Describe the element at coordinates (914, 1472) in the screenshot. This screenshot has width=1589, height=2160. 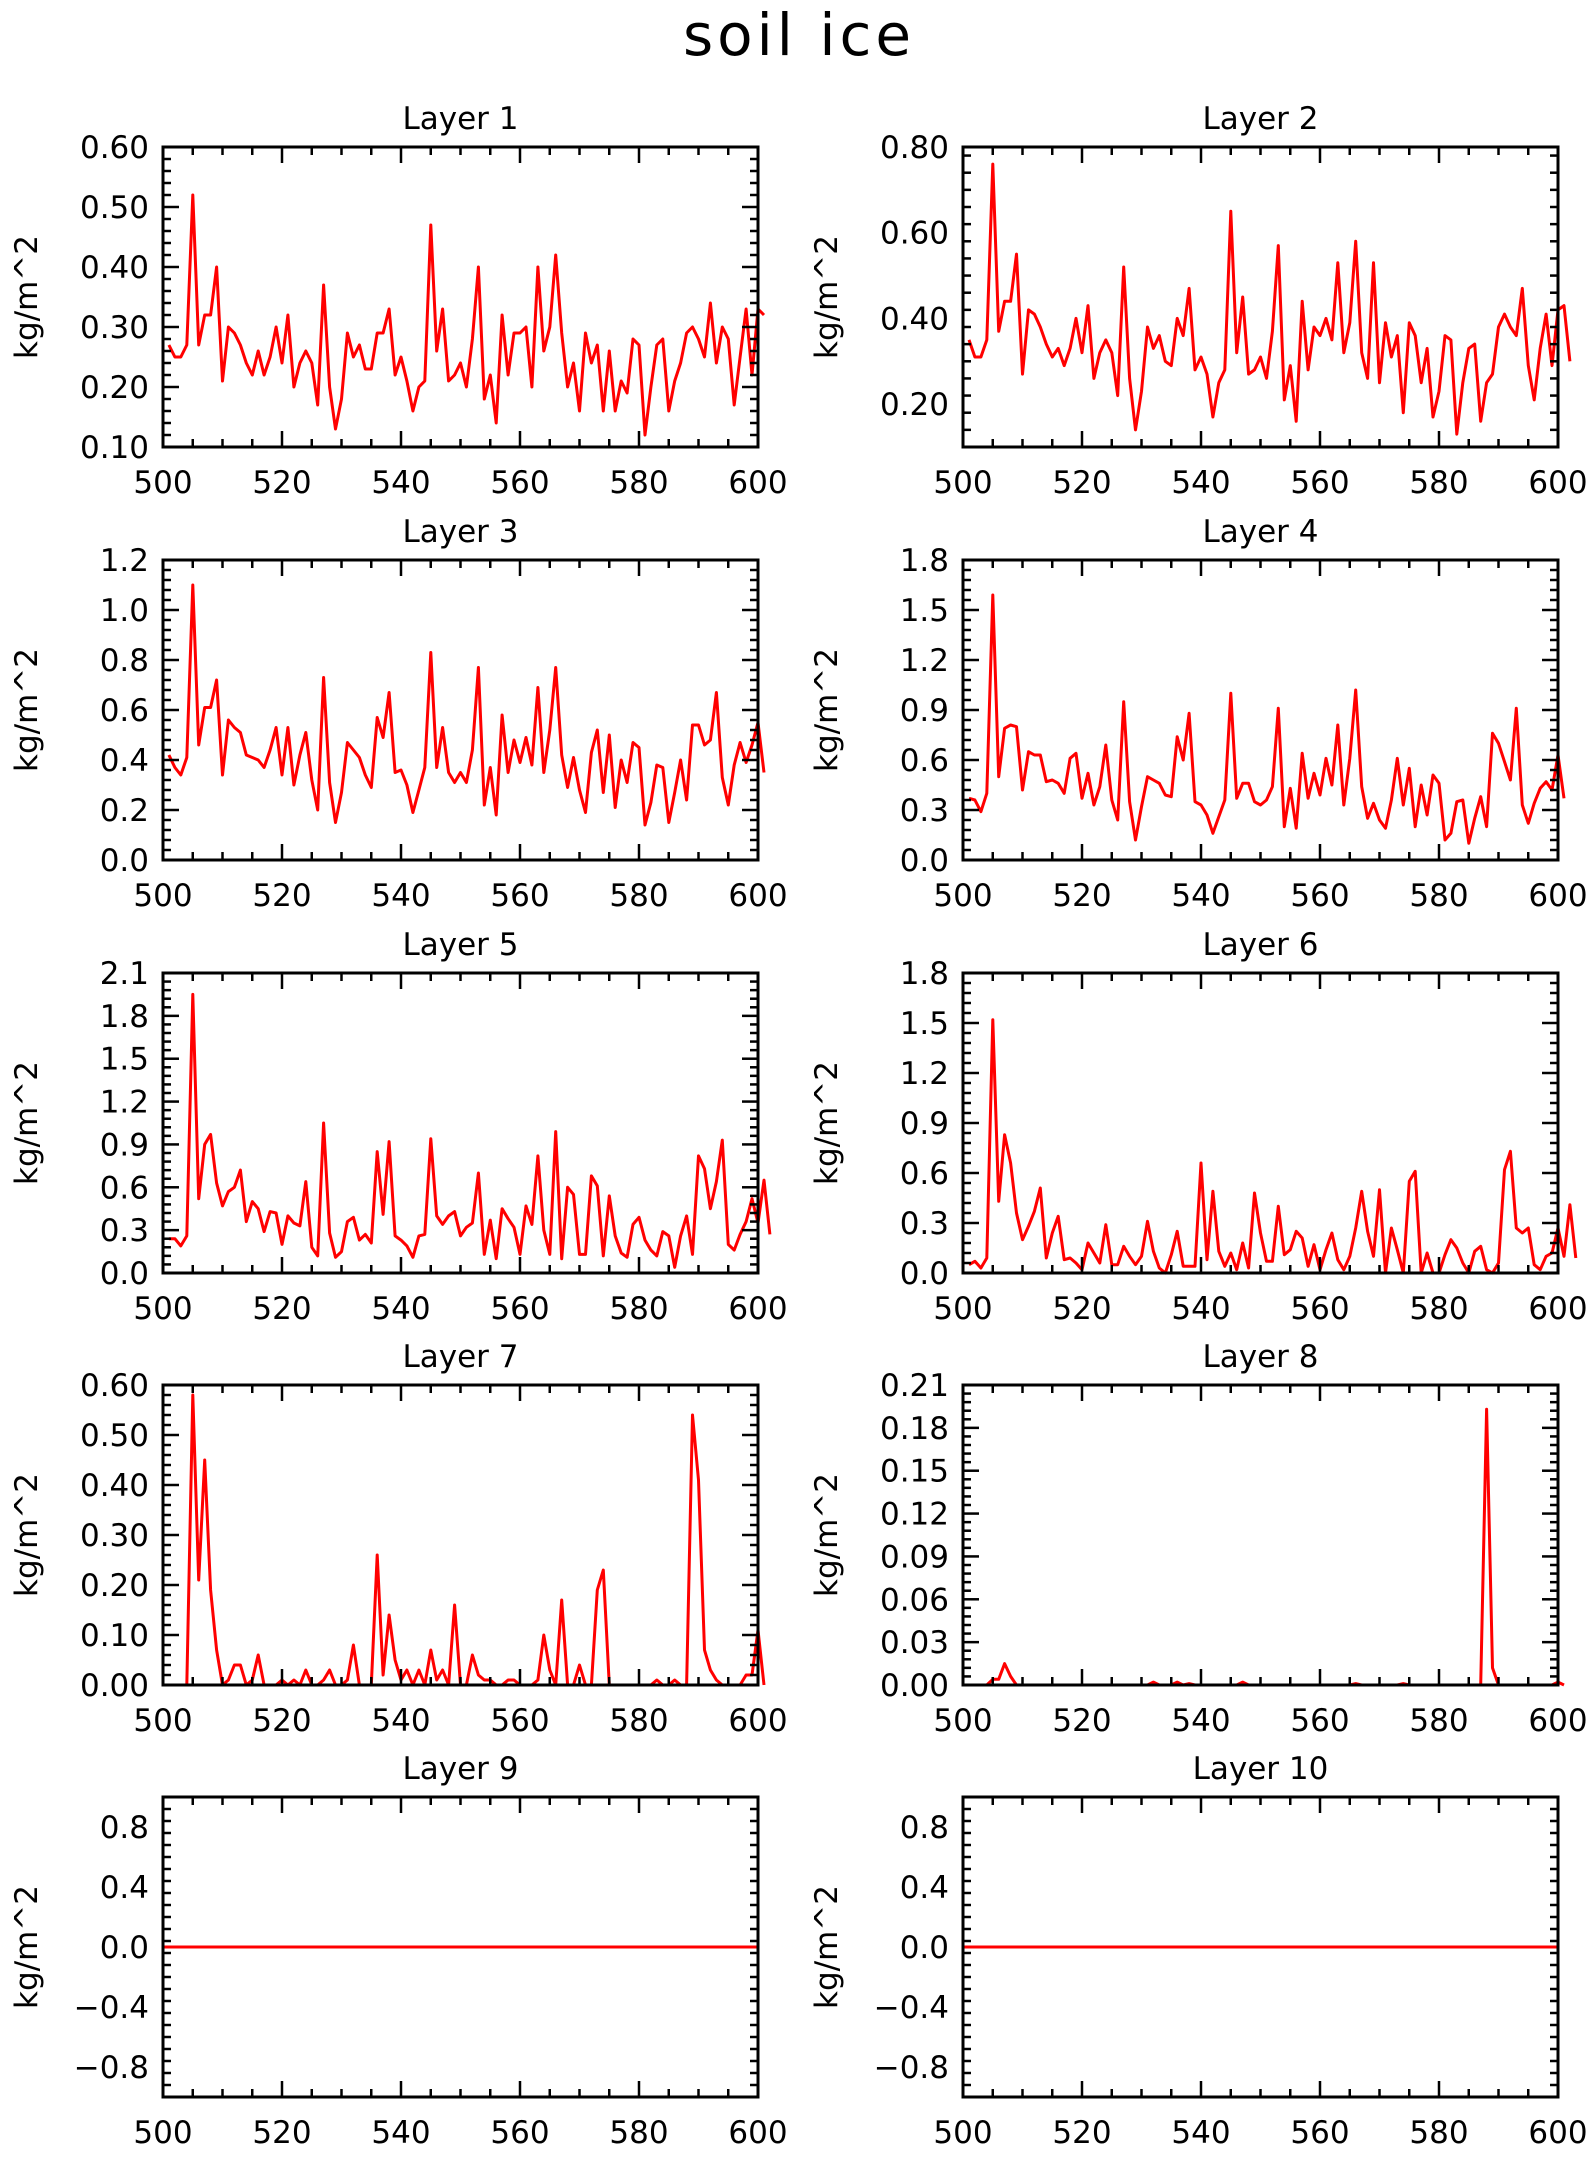
I see `y-tick-label: 0.15` at that location.